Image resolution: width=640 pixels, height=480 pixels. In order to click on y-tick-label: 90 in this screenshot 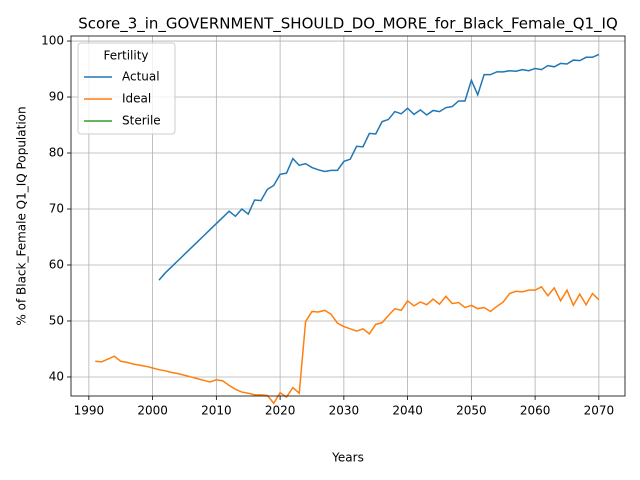, I will do `click(56, 97)`.